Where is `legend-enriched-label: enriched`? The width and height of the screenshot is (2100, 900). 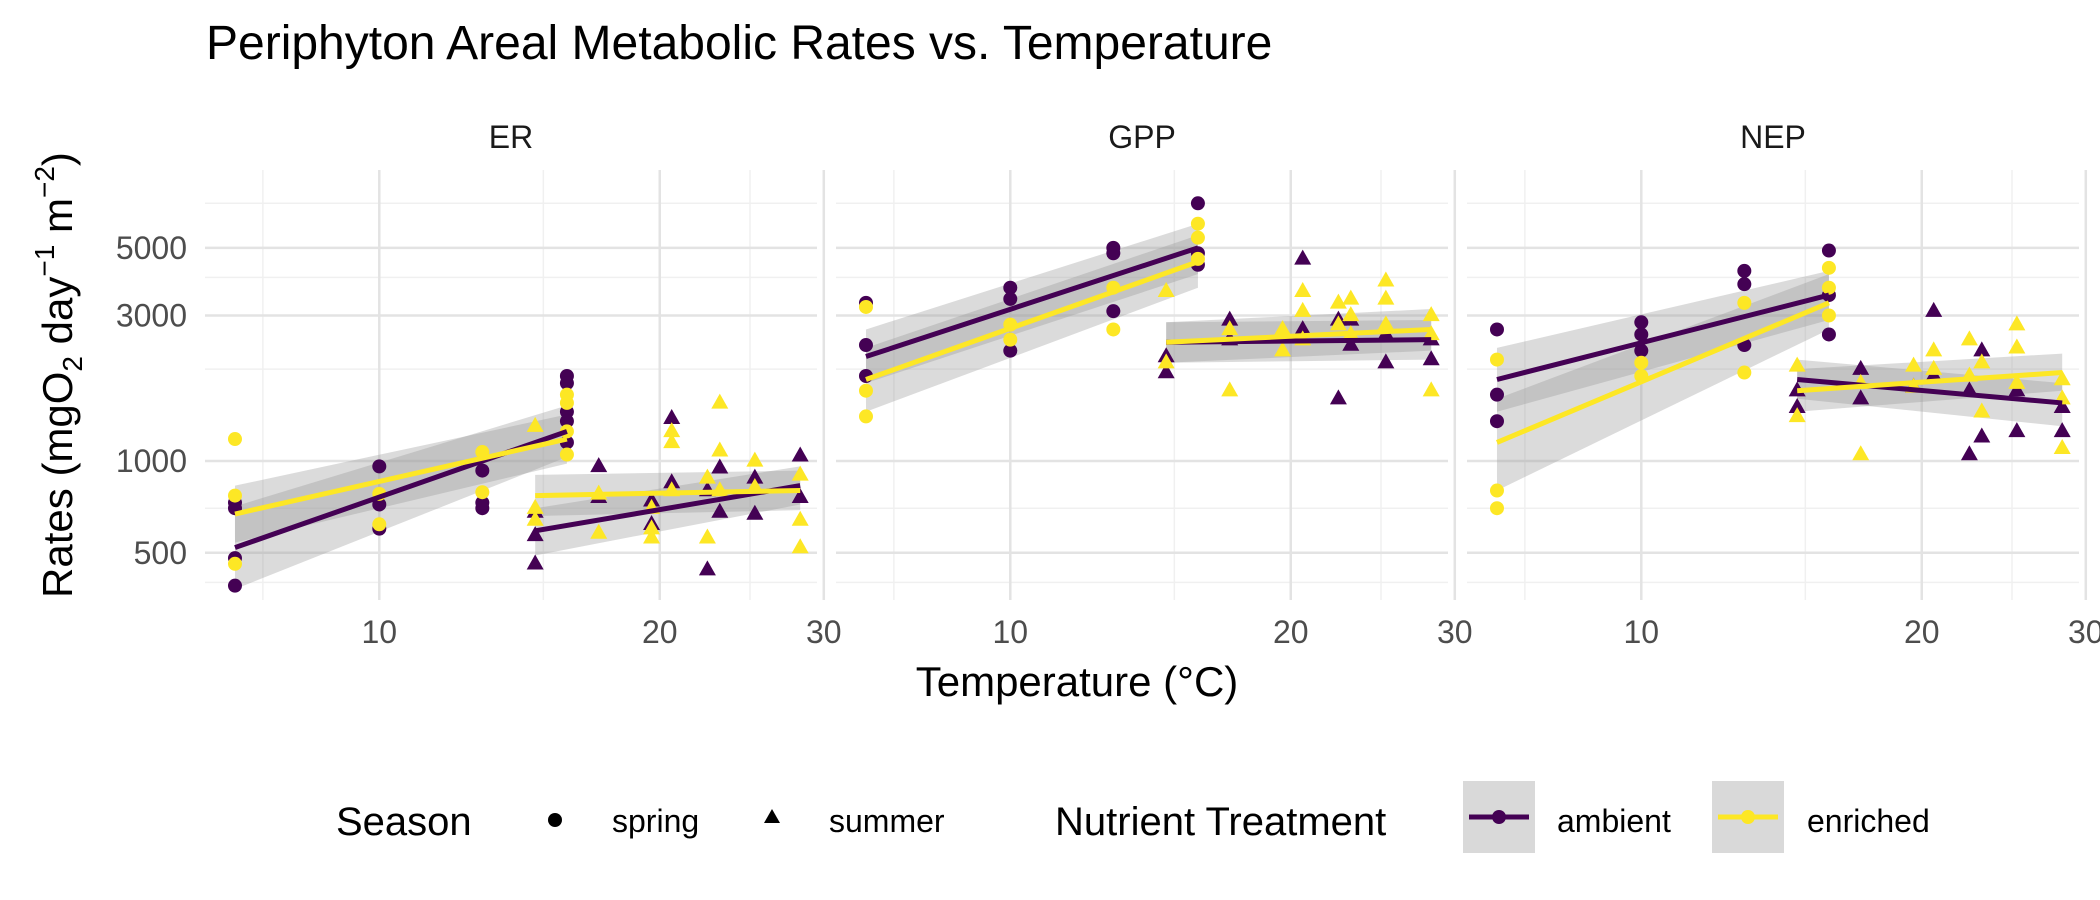 legend-enriched-label: enriched is located at coordinates (1868, 821).